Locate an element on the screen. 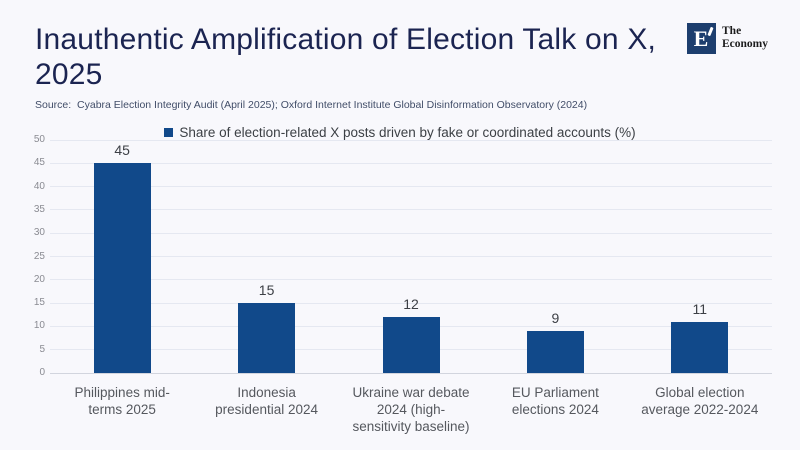 The width and height of the screenshot is (800, 450). x-axis-category-label-line: elections 2024 is located at coordinates (555, 409).